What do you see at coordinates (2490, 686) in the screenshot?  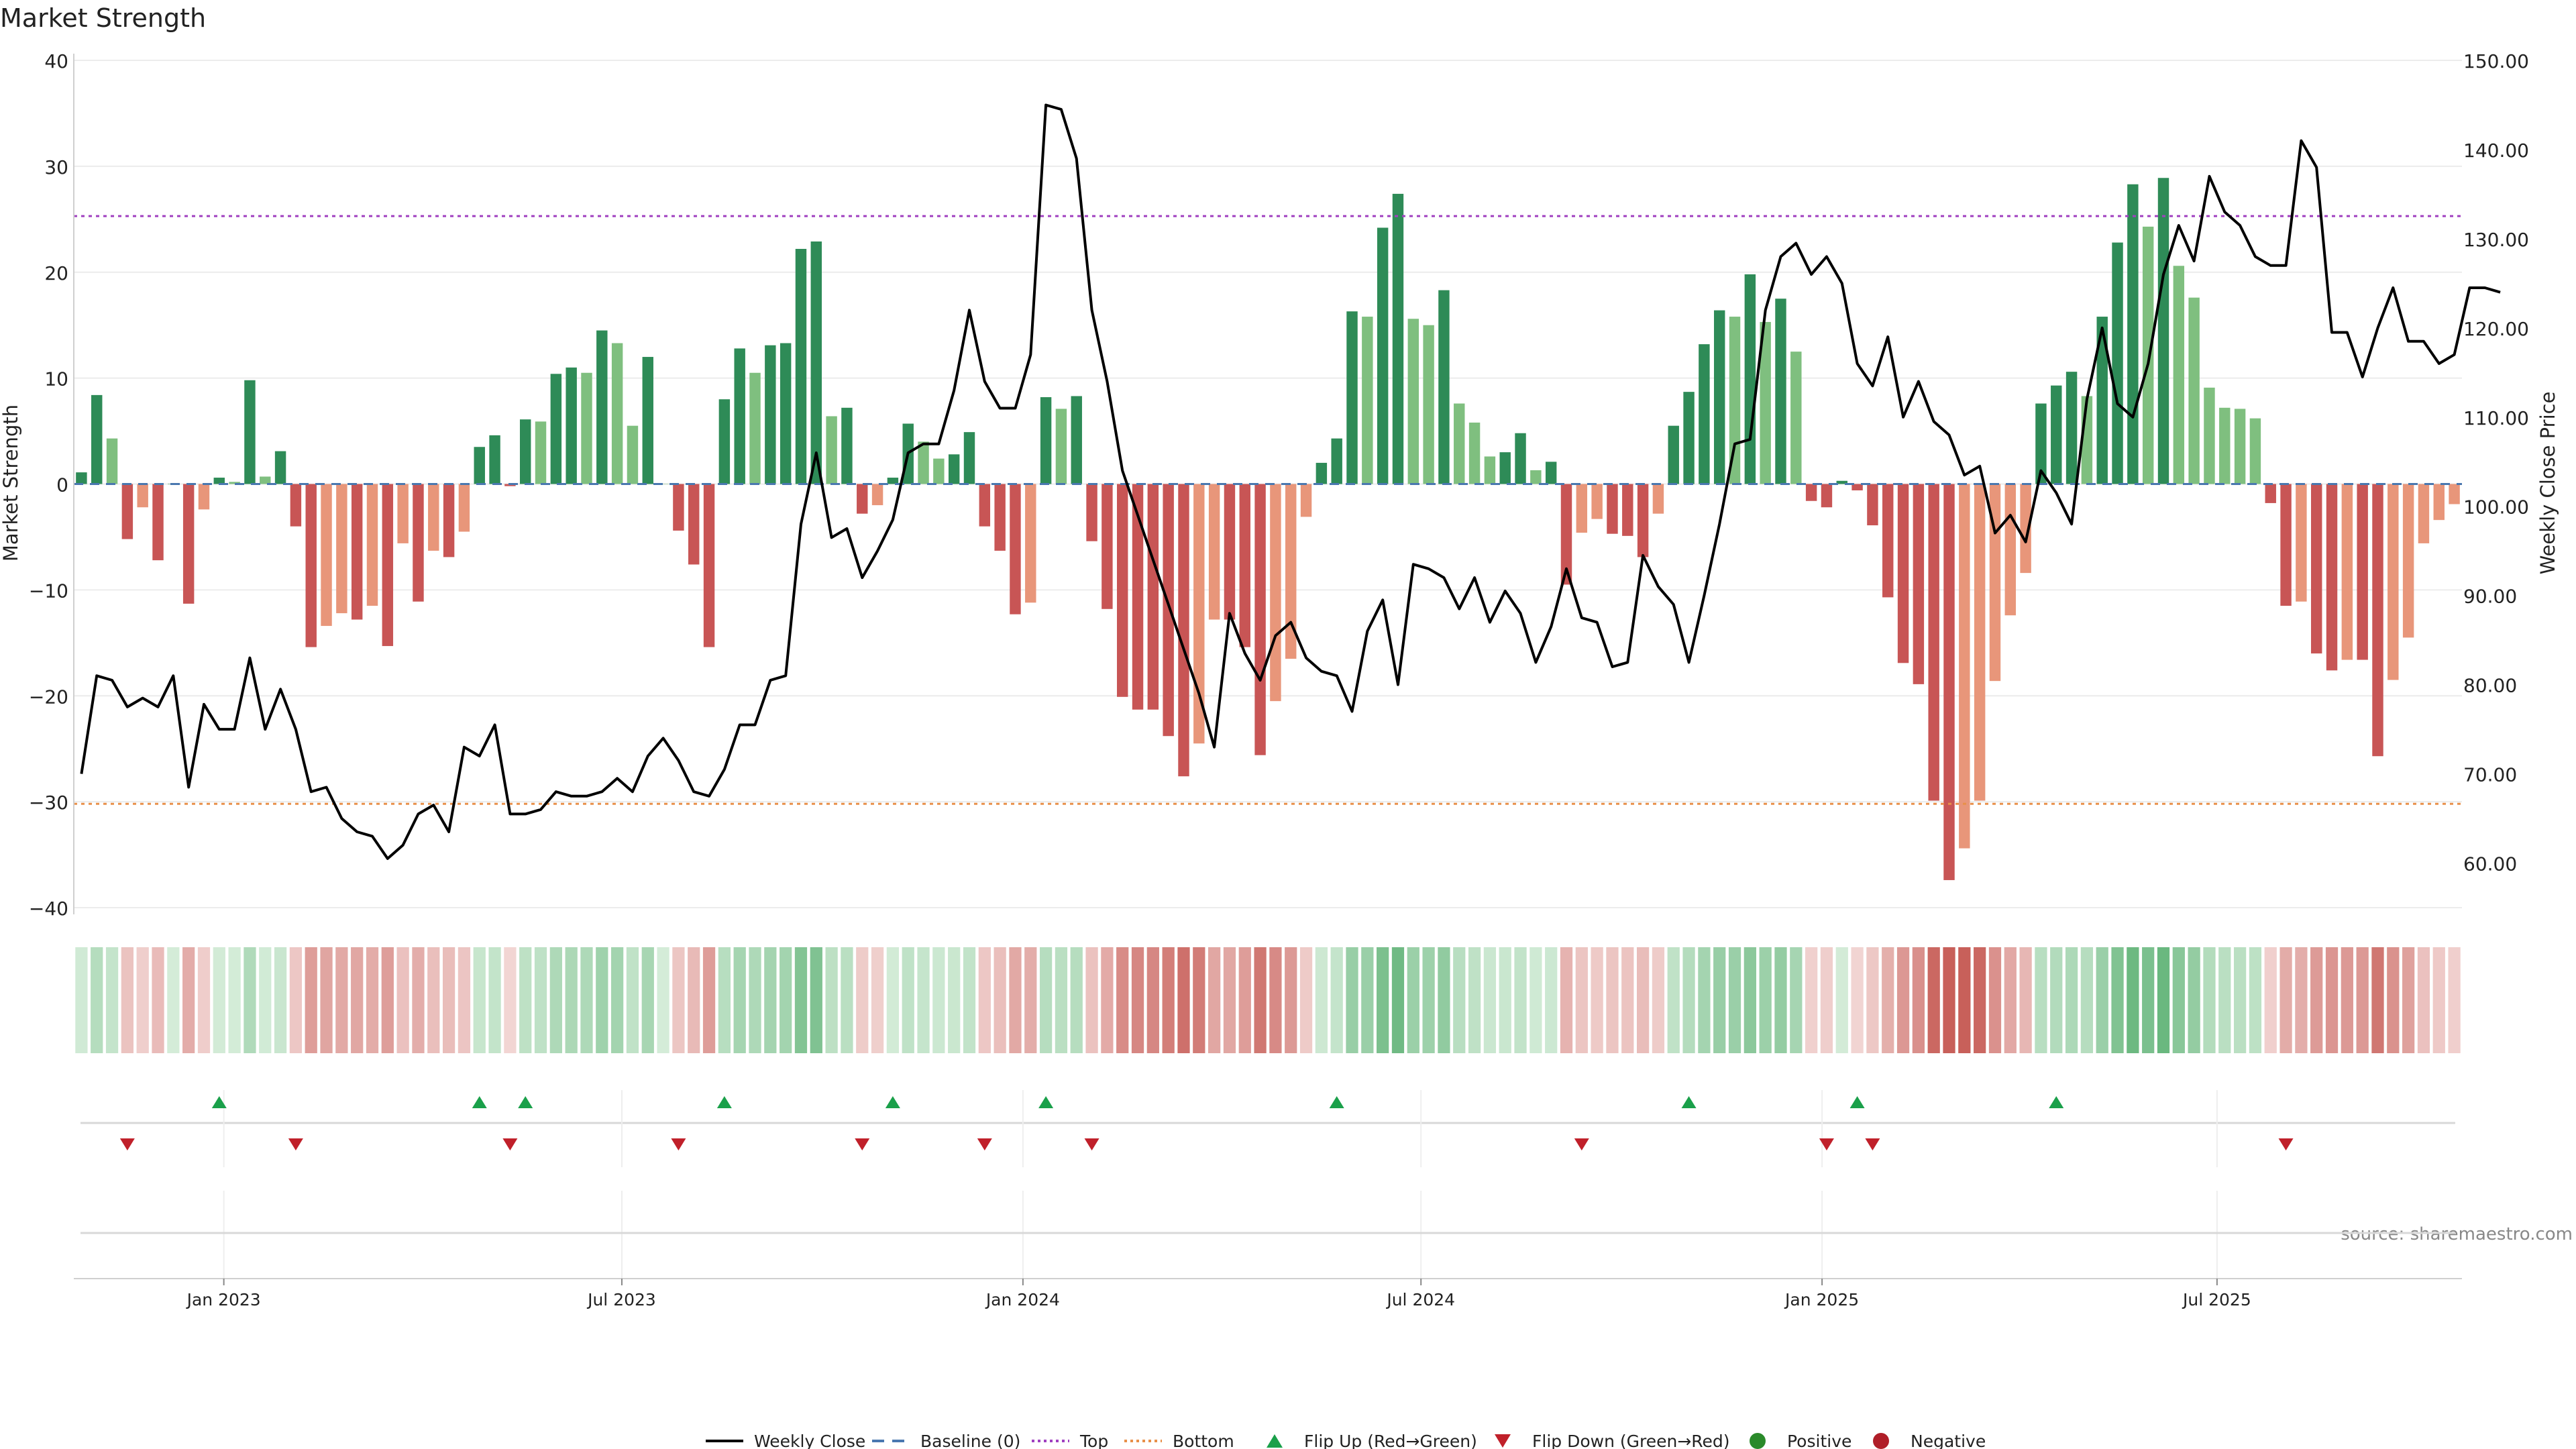 I see `right-tick-label: 80.00` at bounding box center [2490, 686].